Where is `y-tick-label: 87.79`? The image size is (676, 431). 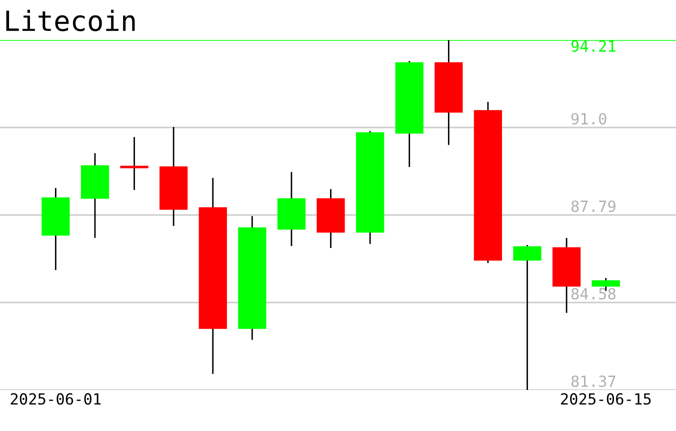
y-tick-label: 87.79 is located at coordinates (593, 206).